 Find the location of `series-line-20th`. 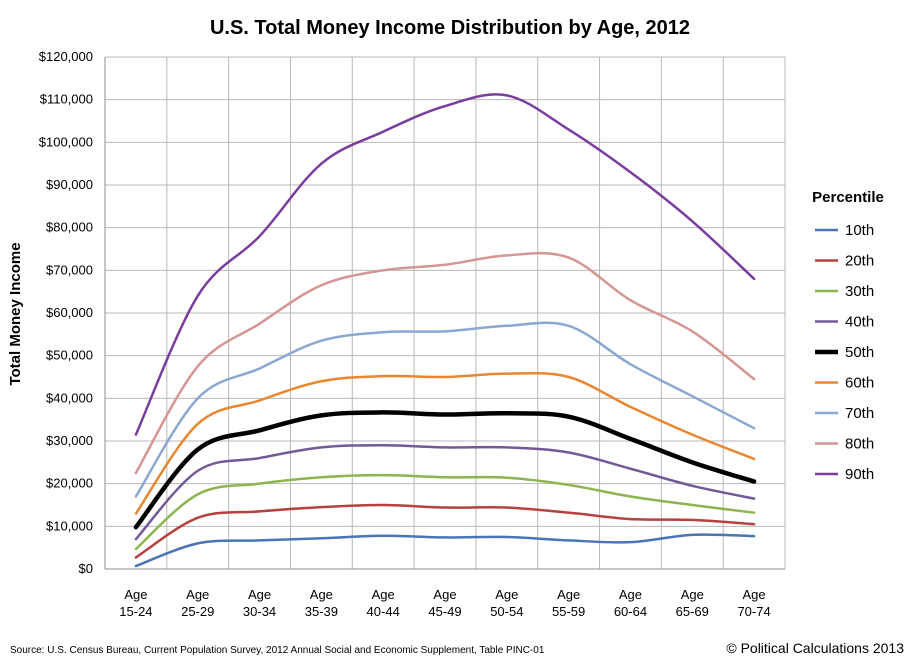

series-line-20th is located at coordinates (445, 531).